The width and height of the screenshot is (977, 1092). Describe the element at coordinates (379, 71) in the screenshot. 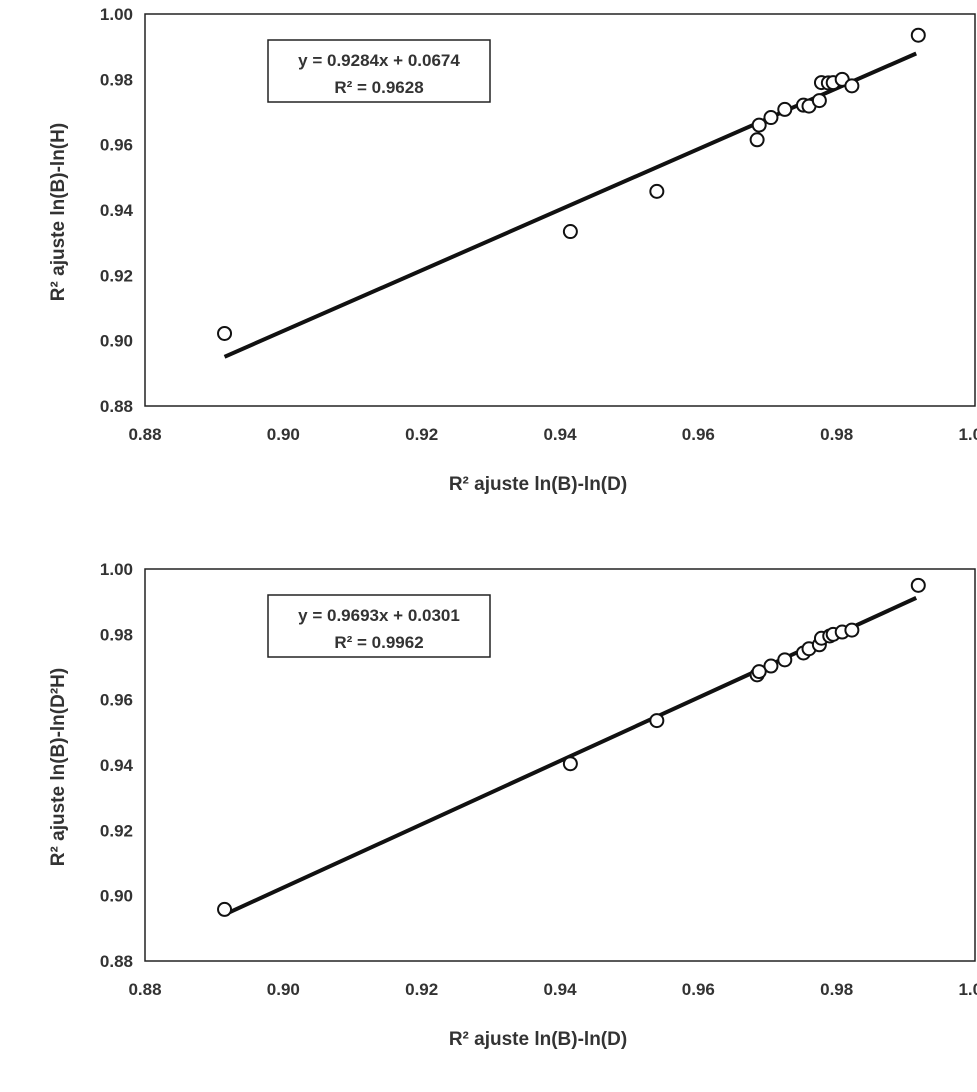

I see `equation-box: y = 0.9284x + 0.0674 R² = 0.9628` at that location.